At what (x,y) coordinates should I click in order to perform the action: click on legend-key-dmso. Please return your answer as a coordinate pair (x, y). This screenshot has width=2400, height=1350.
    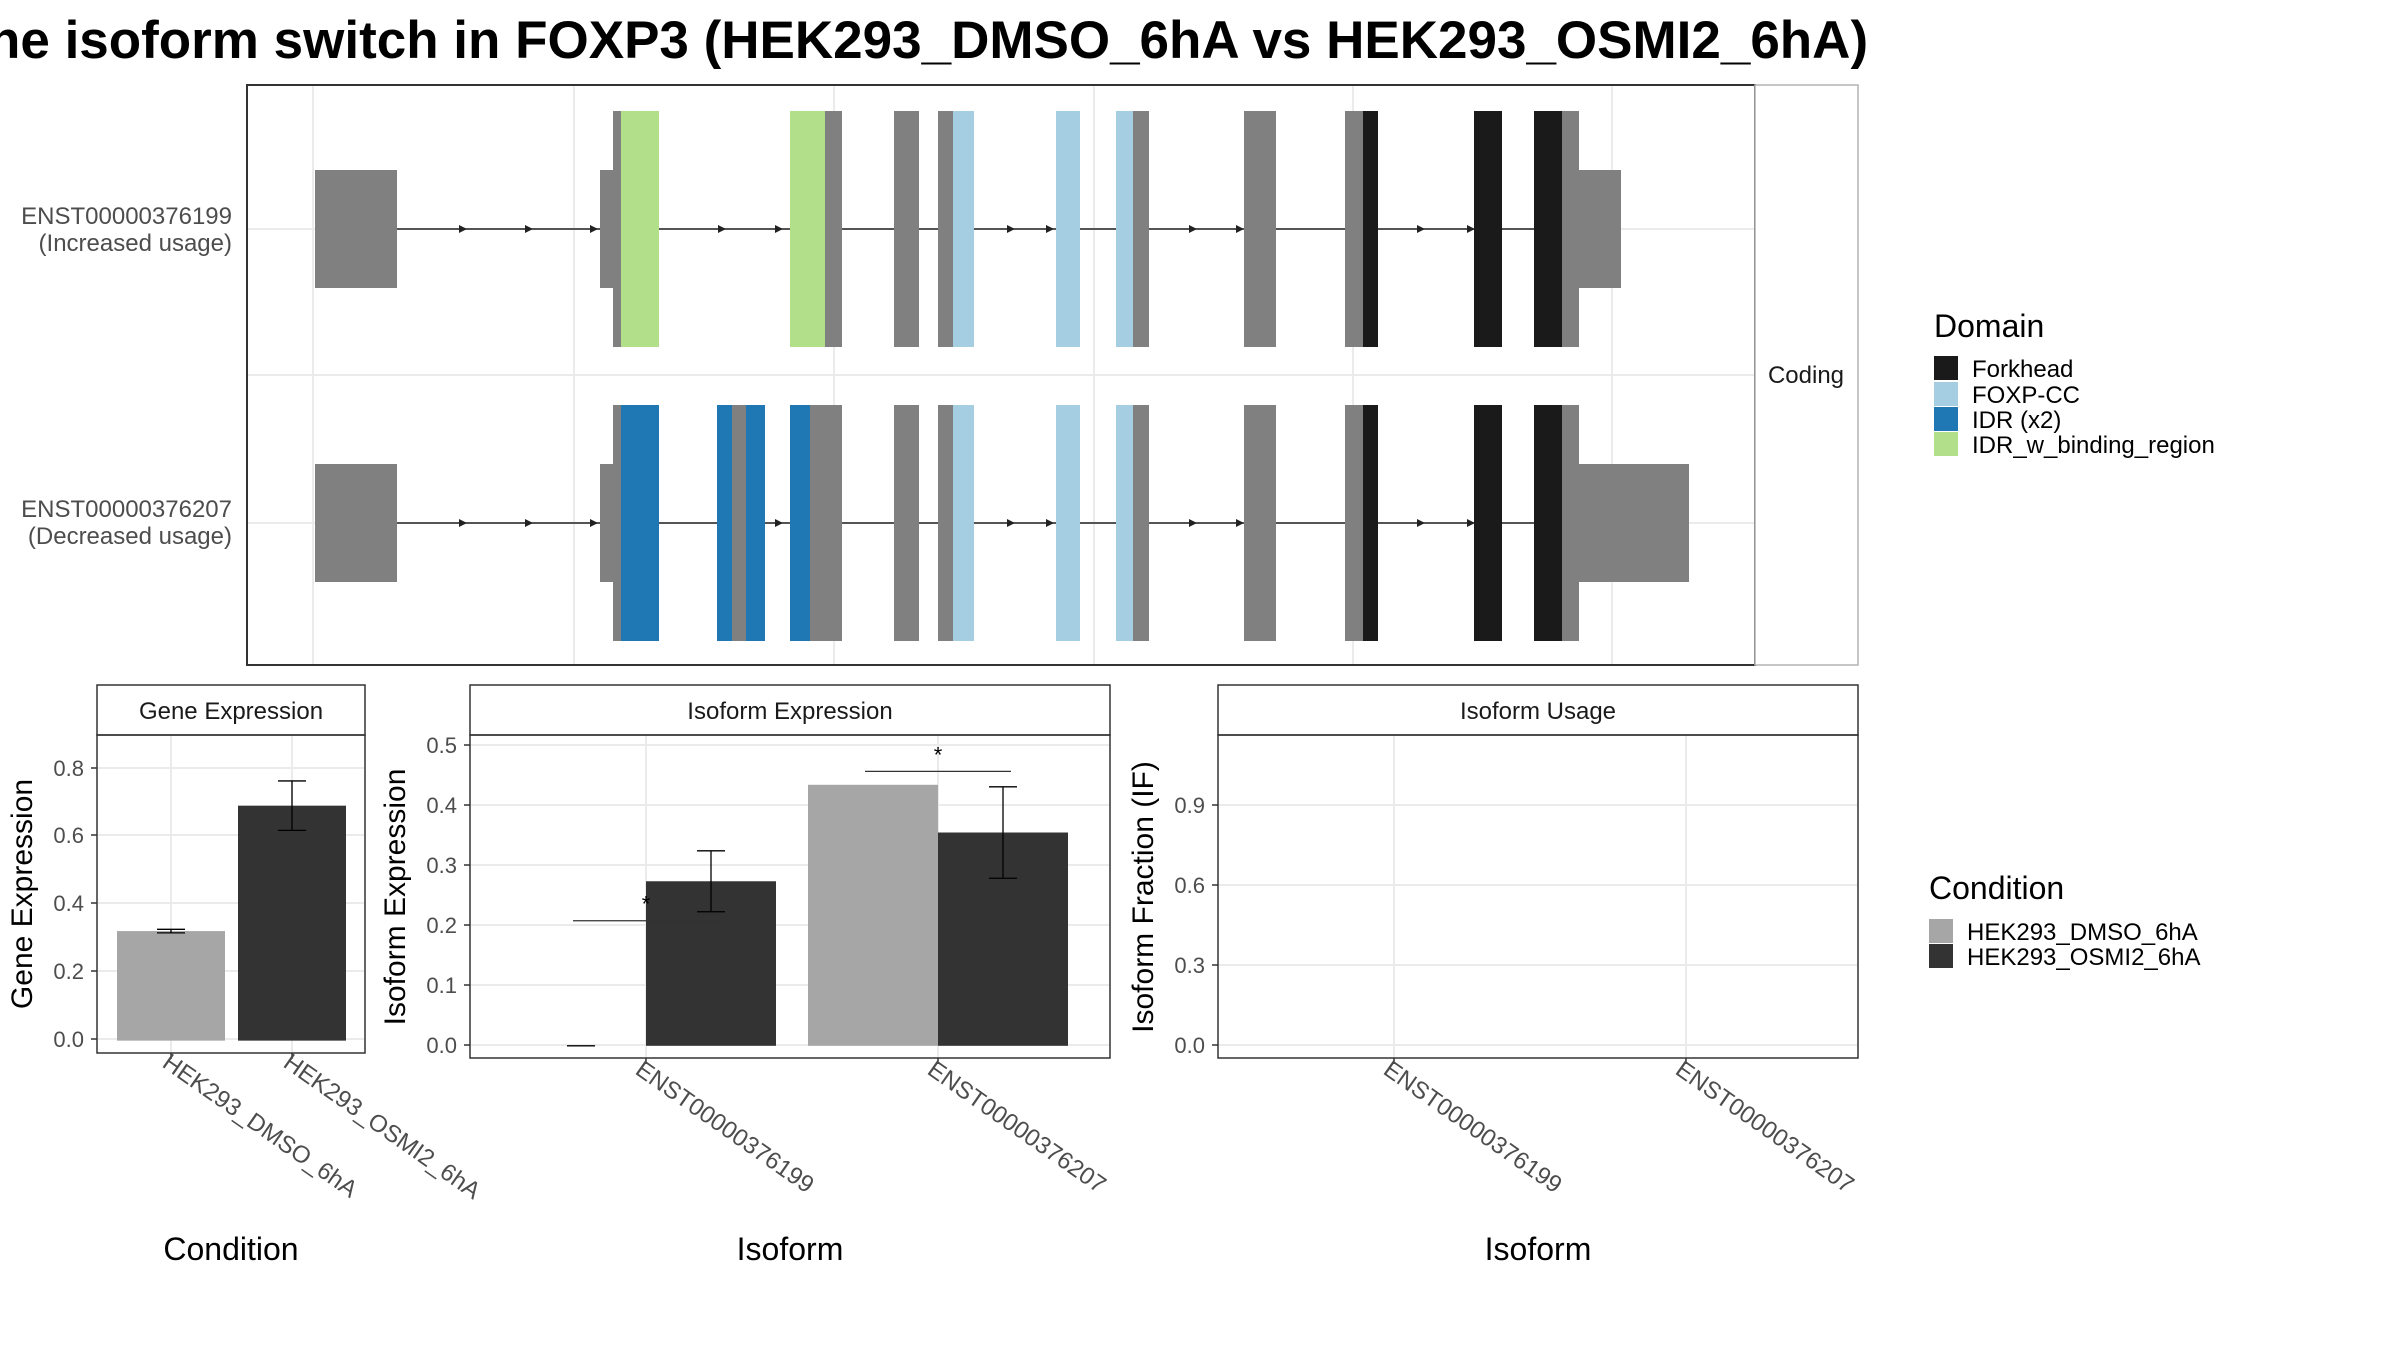
    Looking at the image, I should click on (1941, 931).